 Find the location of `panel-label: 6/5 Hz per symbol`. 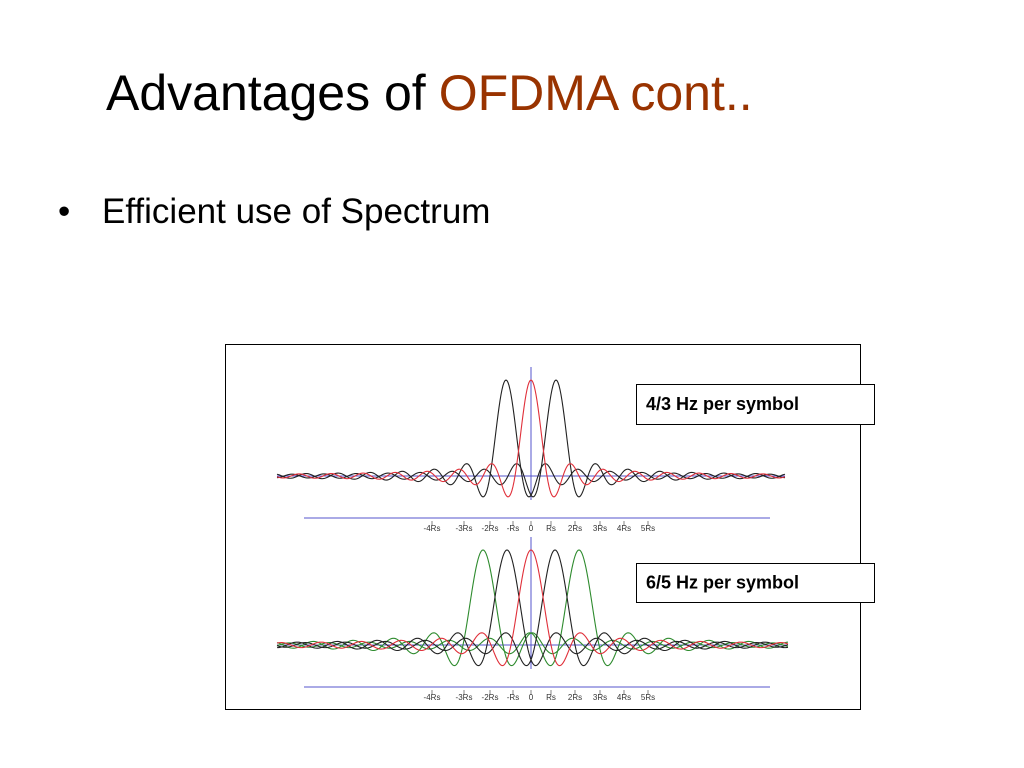

panel-label: 6/5 Hz per symbol is located at coordinates (722, 583).